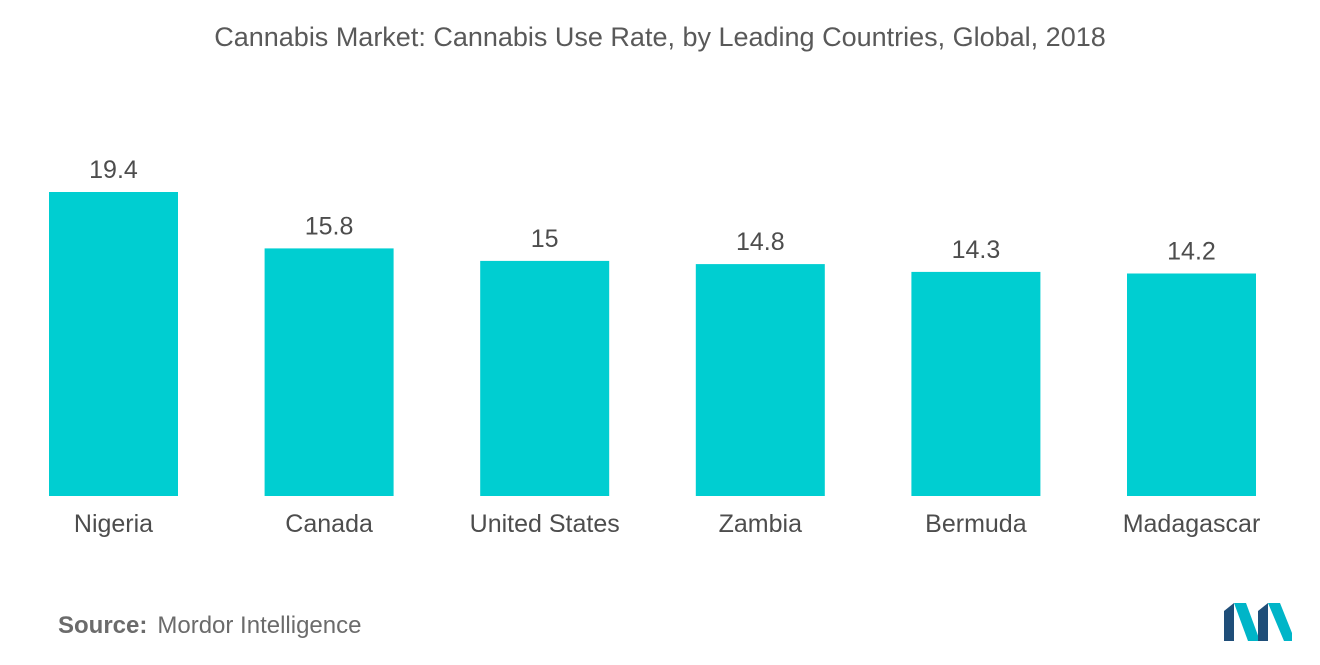 The image size is (1320, 665). What do you see at coordinates (652, 211) in the screenshot?
I see `value-labels-group: 19.4 15.8 15 14.8 14.3 14.2` at bounding box center [652, 211].